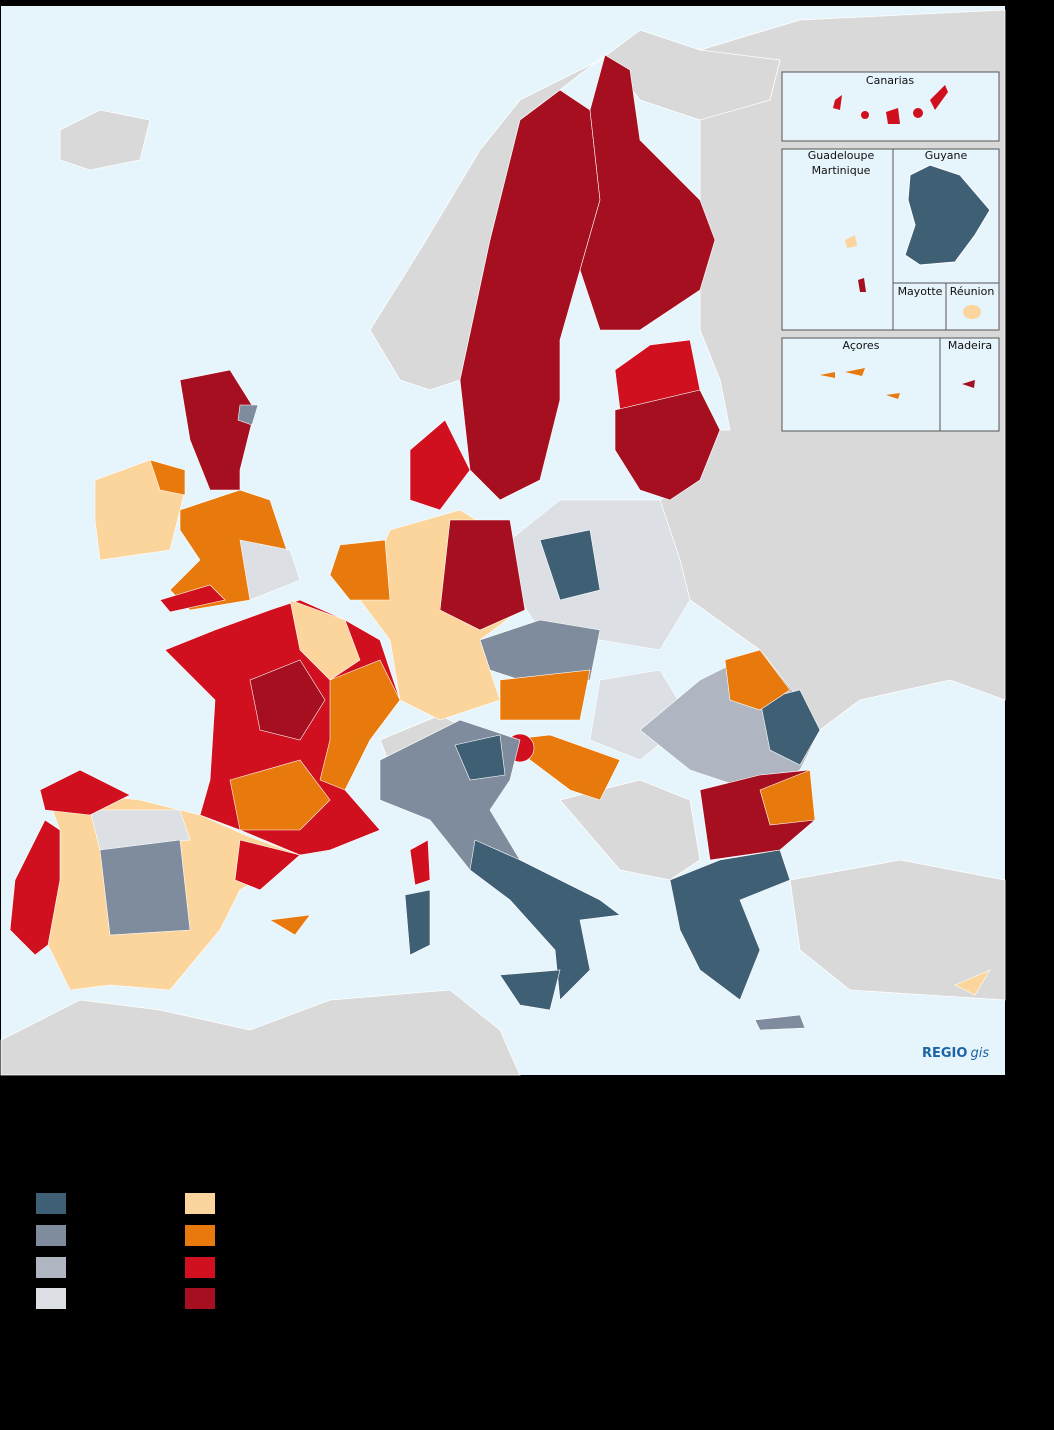 The width and height of the screenshot is (1054, 1430). What do you see at coordinates (545, 695) in the screenshot?
I see `region-austria` at bounding box center [545, 695].